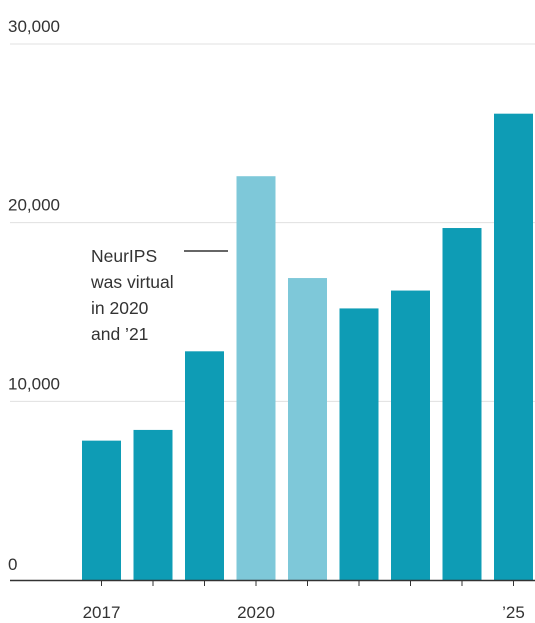  What do you see at coordinates (153, 504) in the screenshot?
I see `bar-2018` at bounding box center [153, 504].